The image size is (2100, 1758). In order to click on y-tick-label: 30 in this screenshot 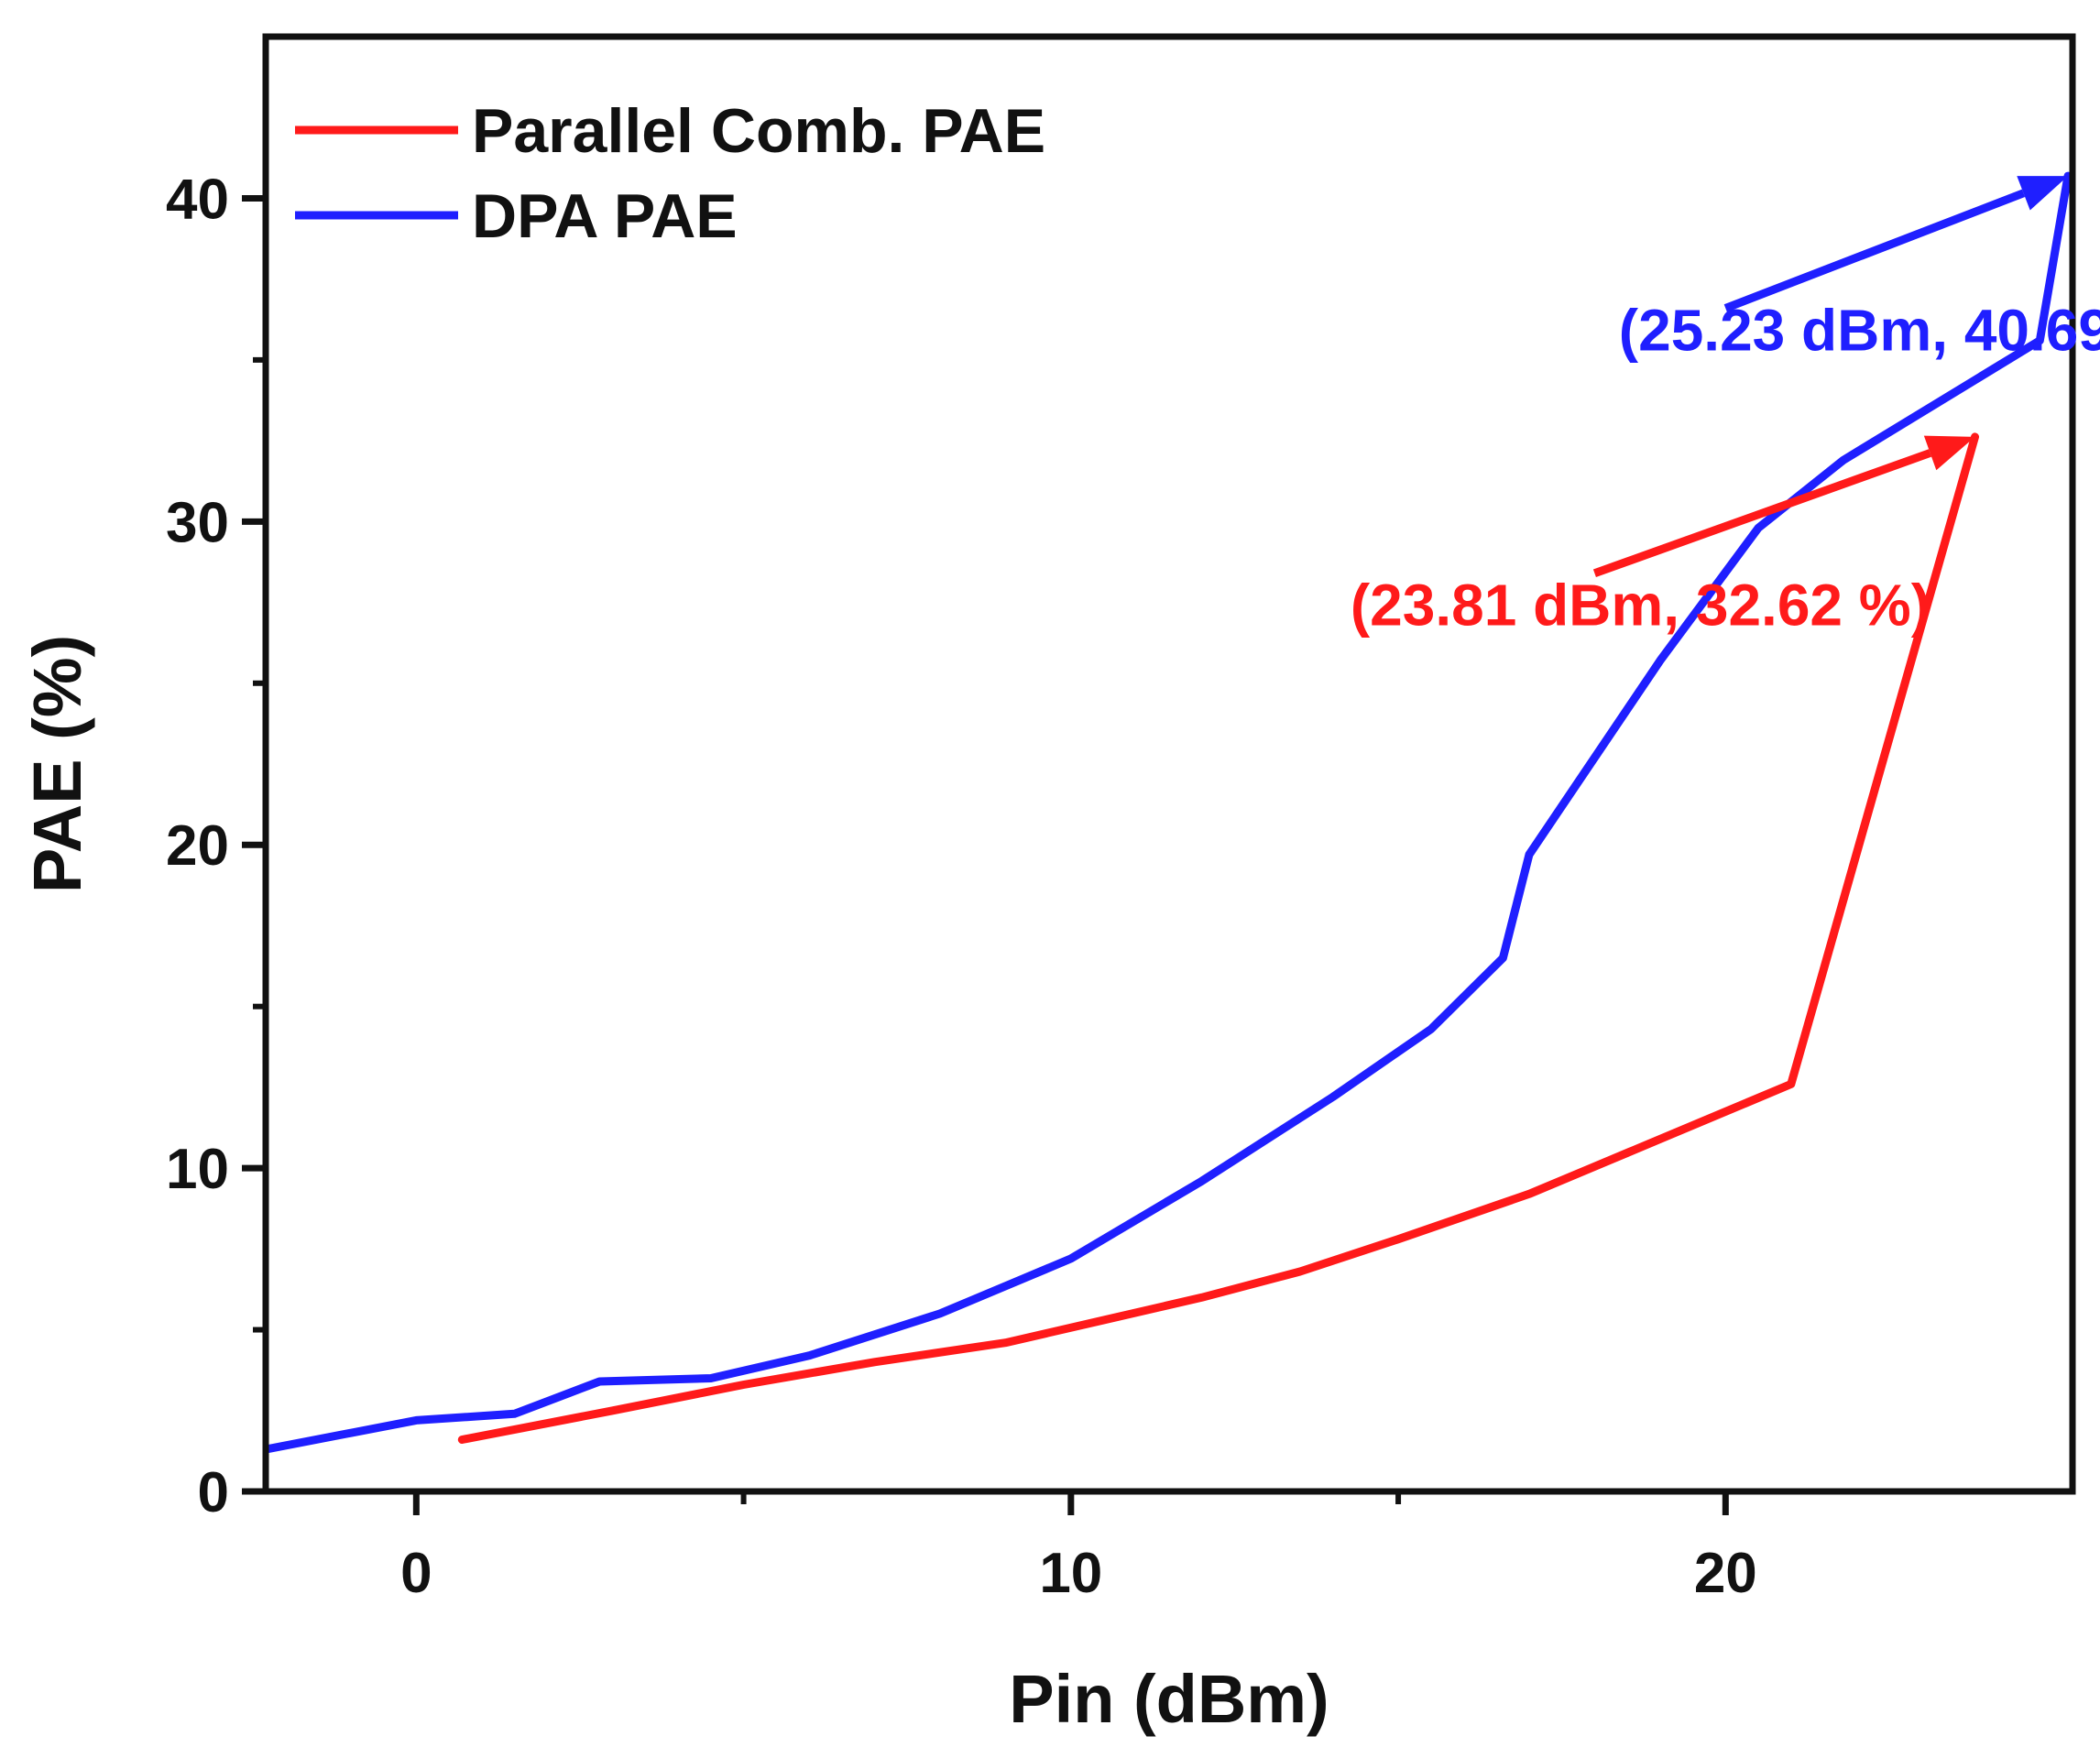, I will do `click(197, 523)`.